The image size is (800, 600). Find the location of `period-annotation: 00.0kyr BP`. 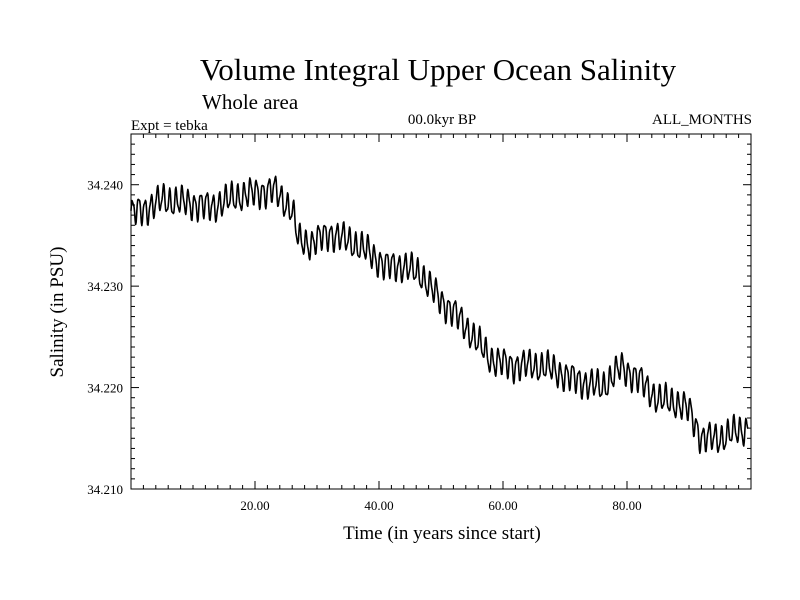

period-annotation: 00.0kyr BP is located at coordinates (442, 120).